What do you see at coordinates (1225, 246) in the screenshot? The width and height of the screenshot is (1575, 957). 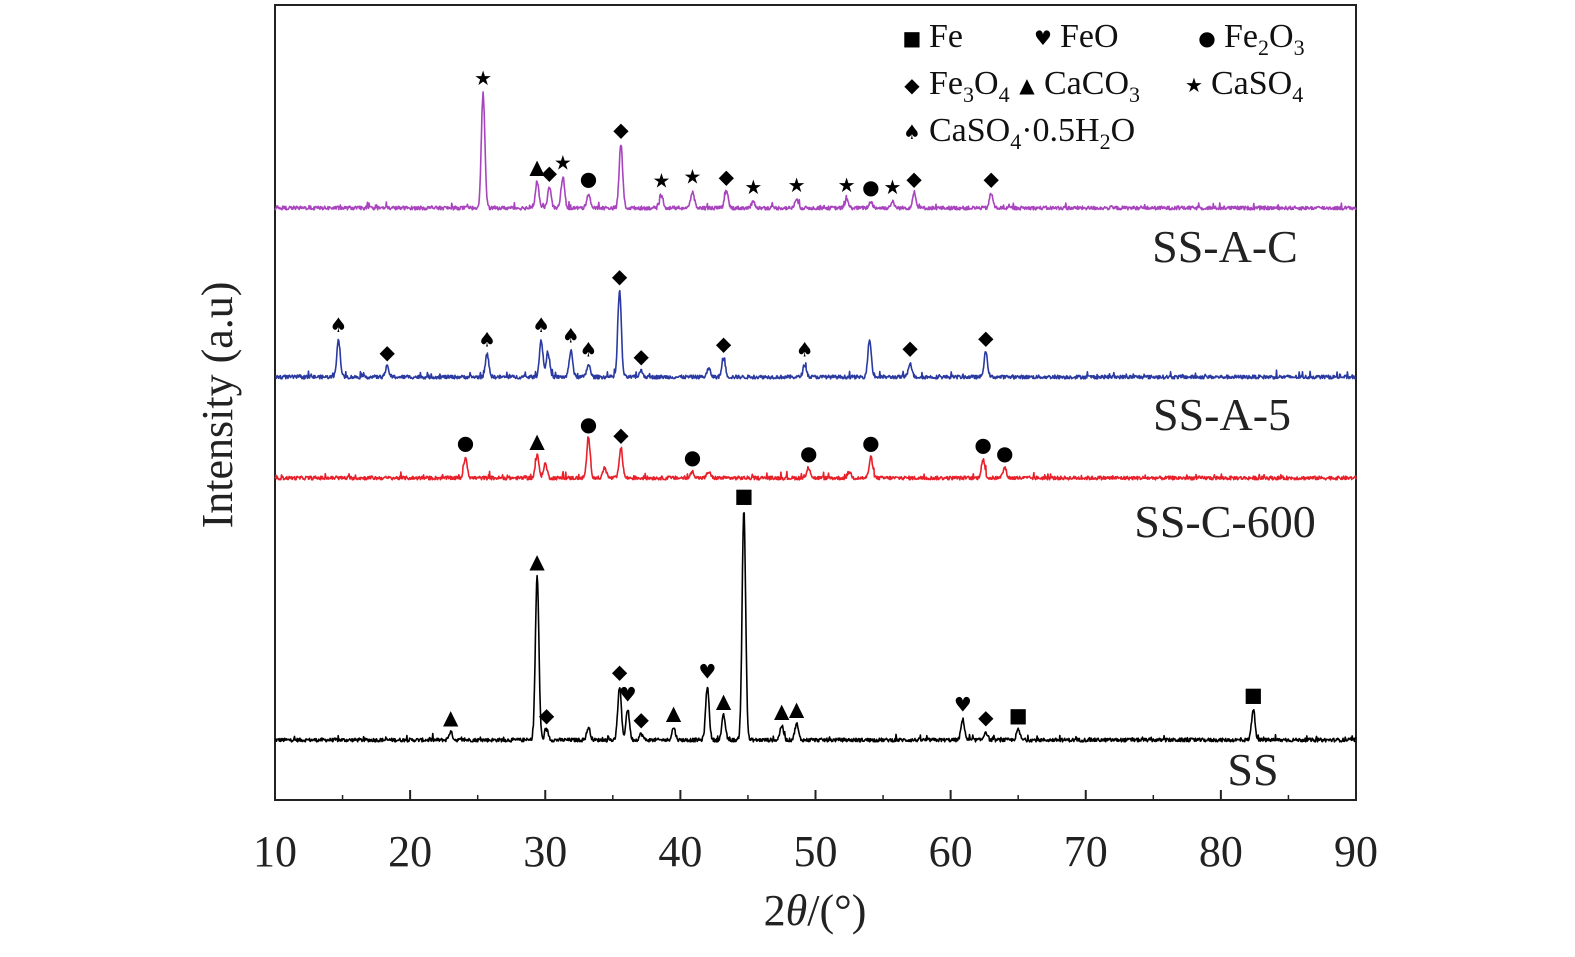 I see `series-label-ss-a-c: SS-A-C` at bounding box center [1225, 246].